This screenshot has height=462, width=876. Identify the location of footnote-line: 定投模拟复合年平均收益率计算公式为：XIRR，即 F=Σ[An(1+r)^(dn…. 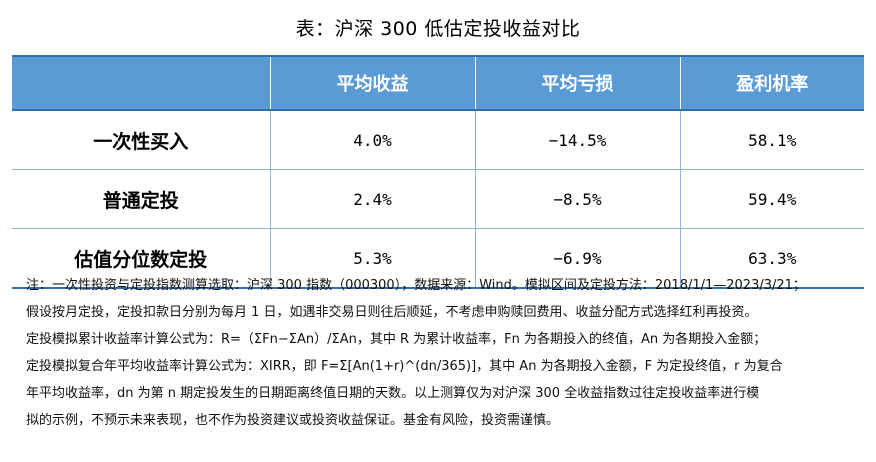
(404, 366).